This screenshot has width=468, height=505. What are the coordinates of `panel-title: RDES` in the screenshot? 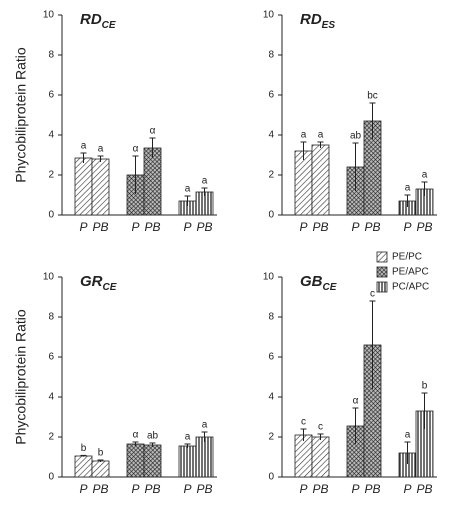 It's located at (317, 21).